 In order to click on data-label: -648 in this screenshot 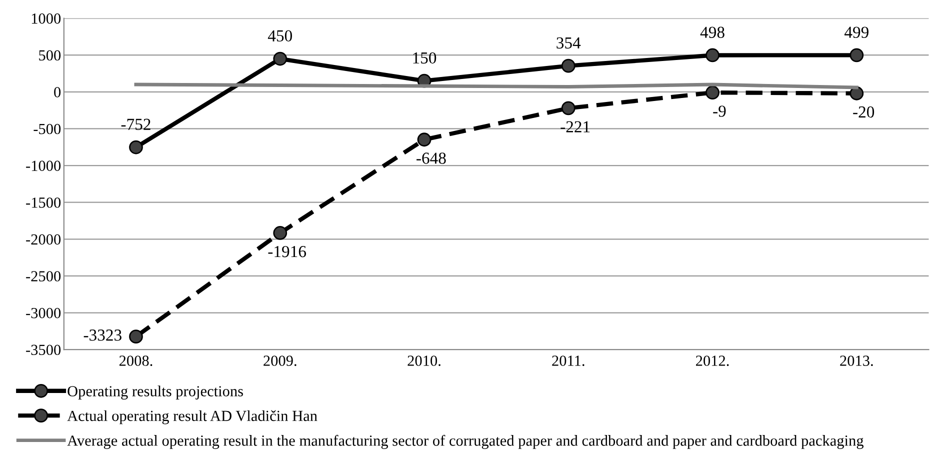, I will do `click(431, 158)`.